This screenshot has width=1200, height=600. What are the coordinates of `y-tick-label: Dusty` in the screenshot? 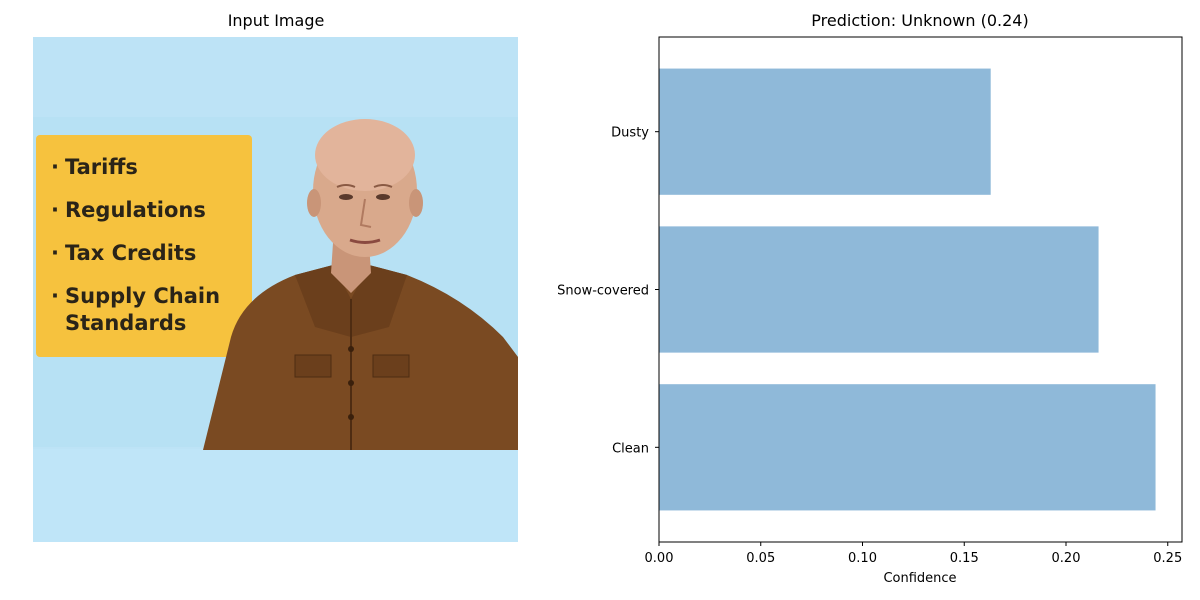 It's located at (630, 133).